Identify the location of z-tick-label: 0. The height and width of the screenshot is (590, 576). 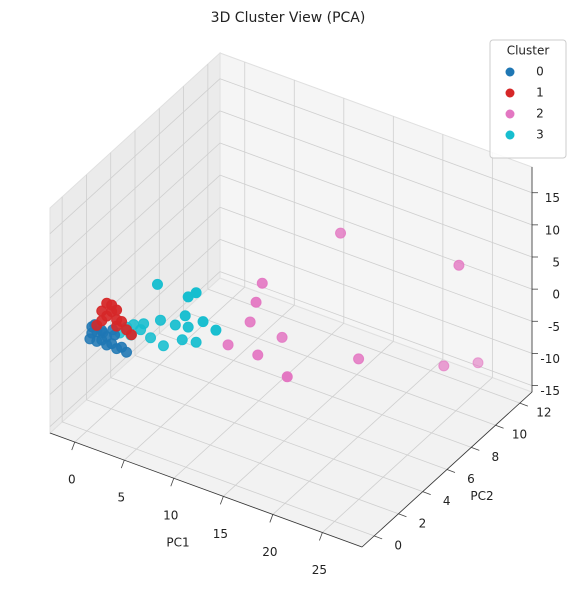
(556, 295).